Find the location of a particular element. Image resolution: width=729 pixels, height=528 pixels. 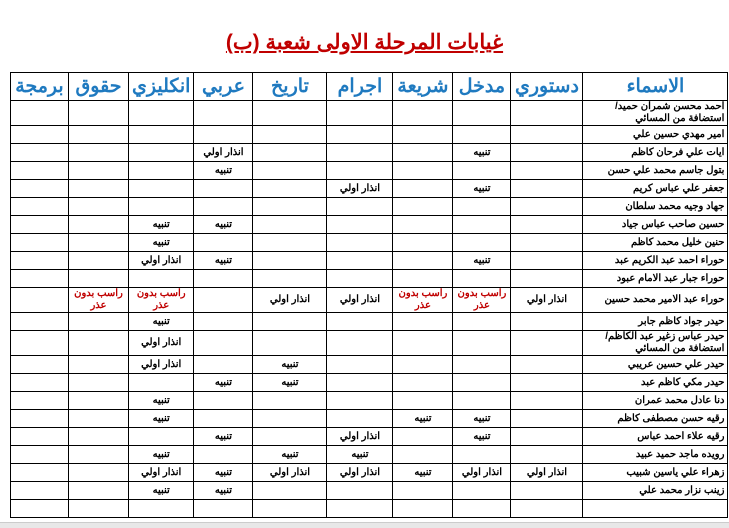

horizontal-scrollbar is located at coordinates (364, 525).